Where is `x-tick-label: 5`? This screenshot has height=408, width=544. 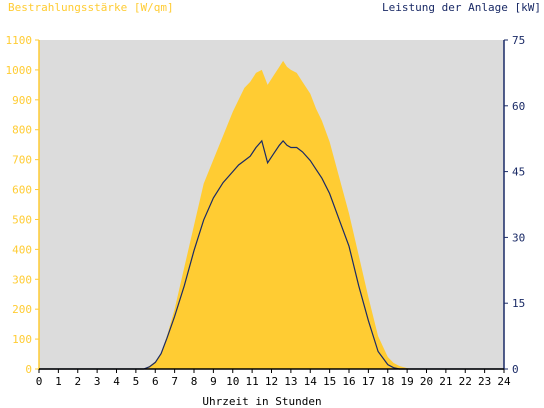
x-tick-label: 5 is located at coordinates (136, 381).